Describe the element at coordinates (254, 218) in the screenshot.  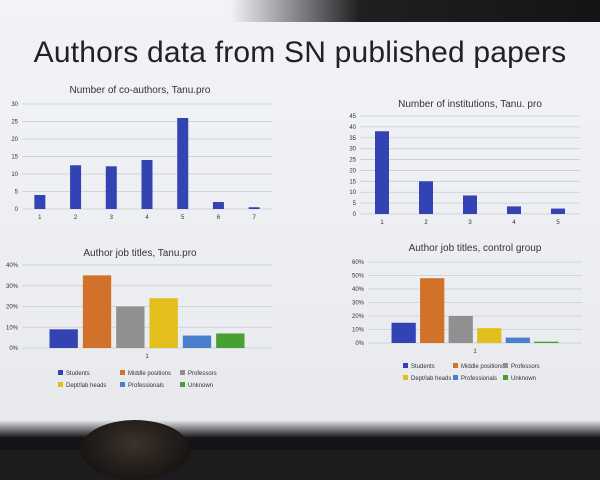
I see `x-tick-label: 7` at that location.